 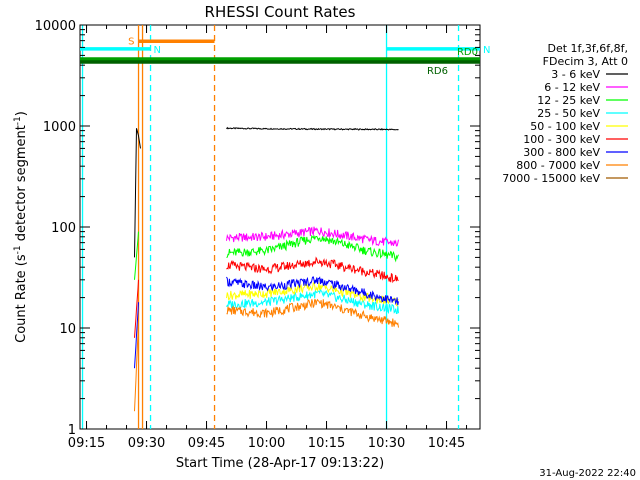 I want to click on legend-entry-label: 3 - 6 keV, so click(x=575, y=74).